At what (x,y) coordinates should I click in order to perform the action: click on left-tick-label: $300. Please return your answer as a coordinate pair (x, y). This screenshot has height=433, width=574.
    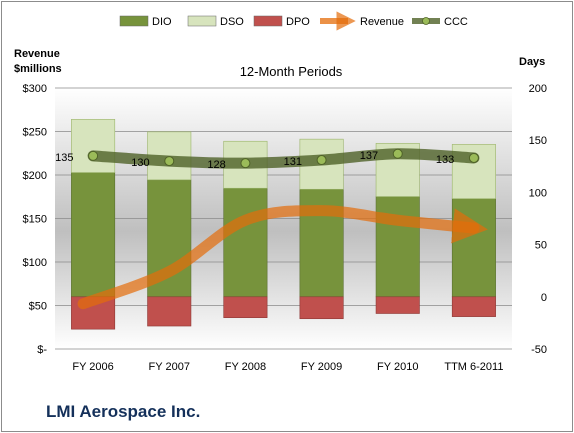
    Looking at the image, I should click on (35, 89).